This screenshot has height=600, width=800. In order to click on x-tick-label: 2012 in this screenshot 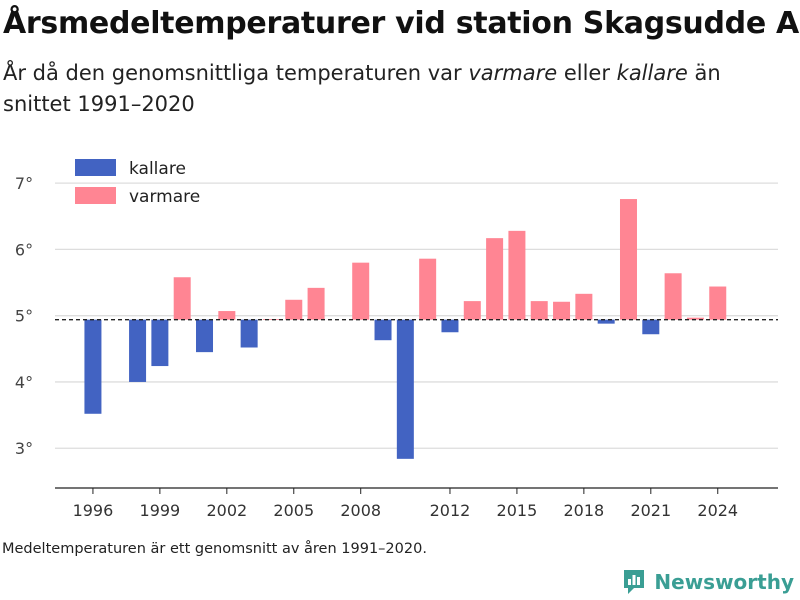, I will do `click(450, 510)`.